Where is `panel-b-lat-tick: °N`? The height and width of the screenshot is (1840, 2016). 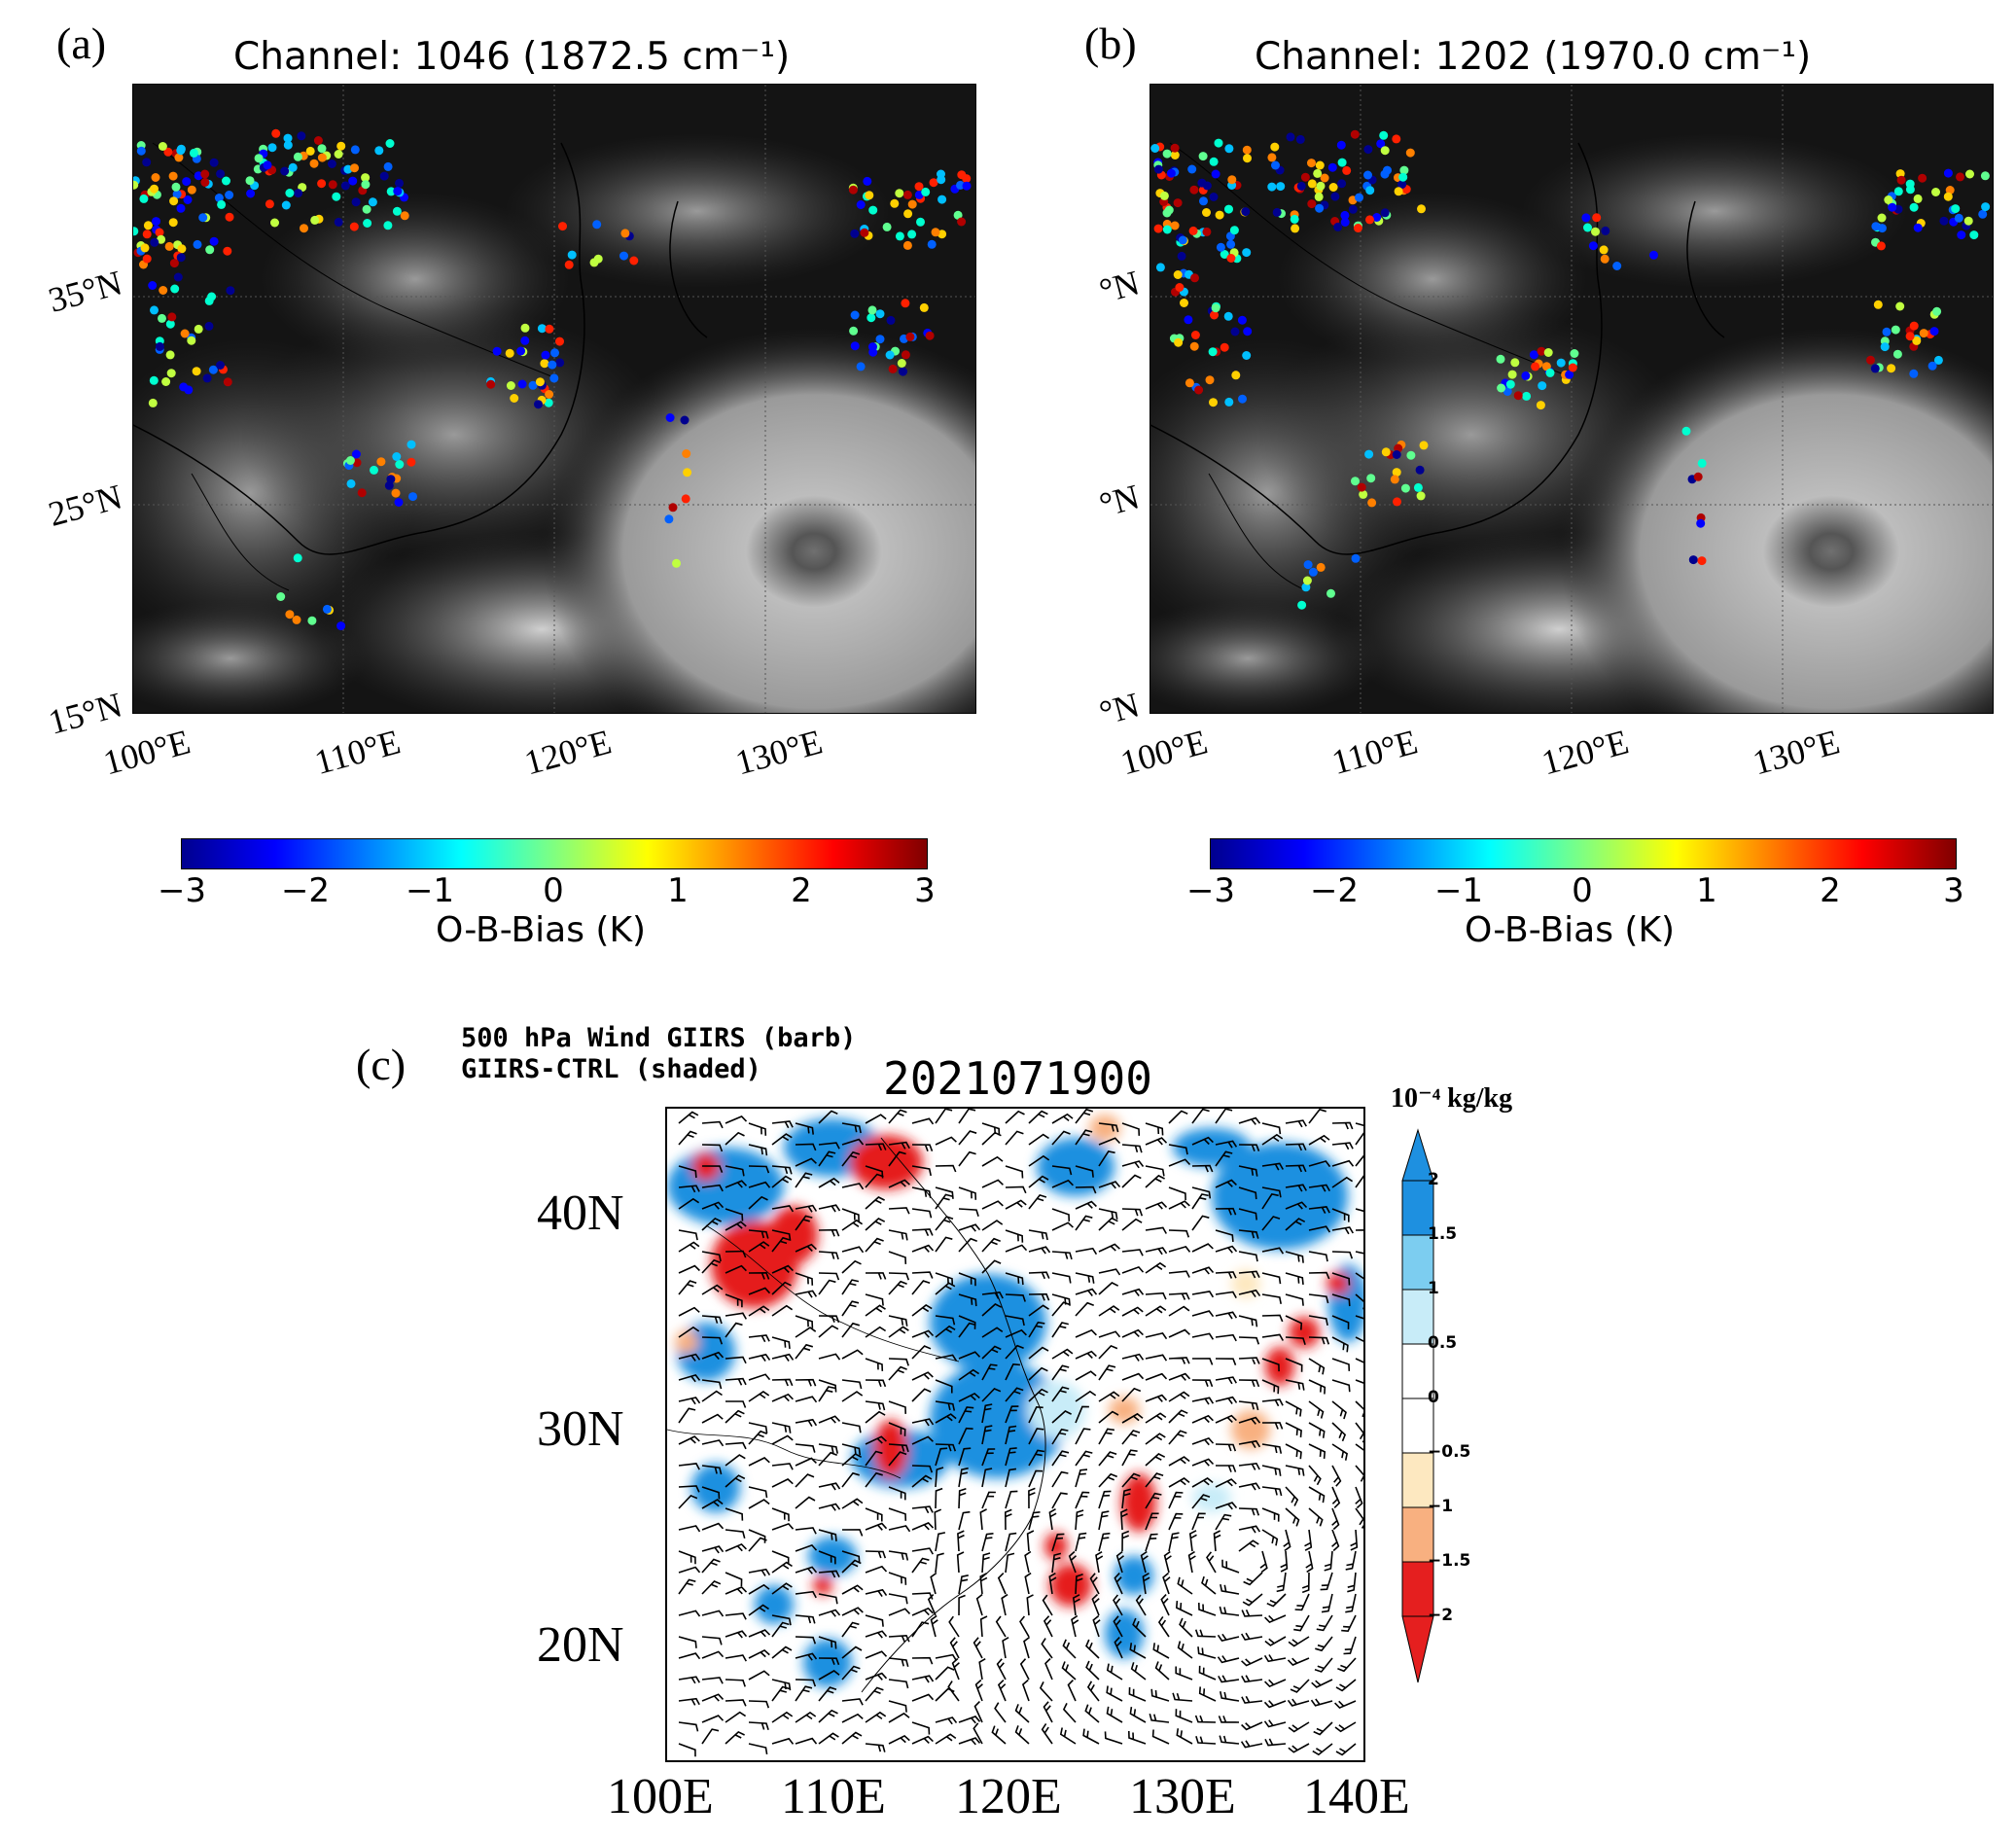 panel-b-lat-tick: °N is located at coordinates (1119, 287).